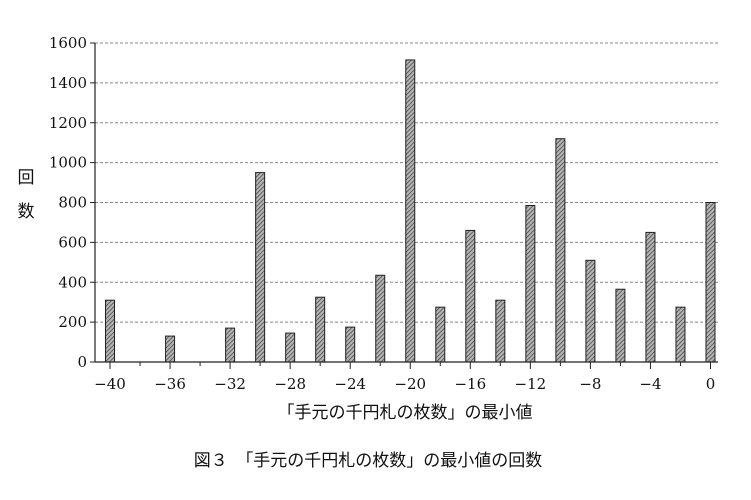 This screenshot has height=500, width=751. What do you see at coordinates (72, 282) in the screenshot?
I see `y-tick-label-400: 400` at bounding box center [72, 282].